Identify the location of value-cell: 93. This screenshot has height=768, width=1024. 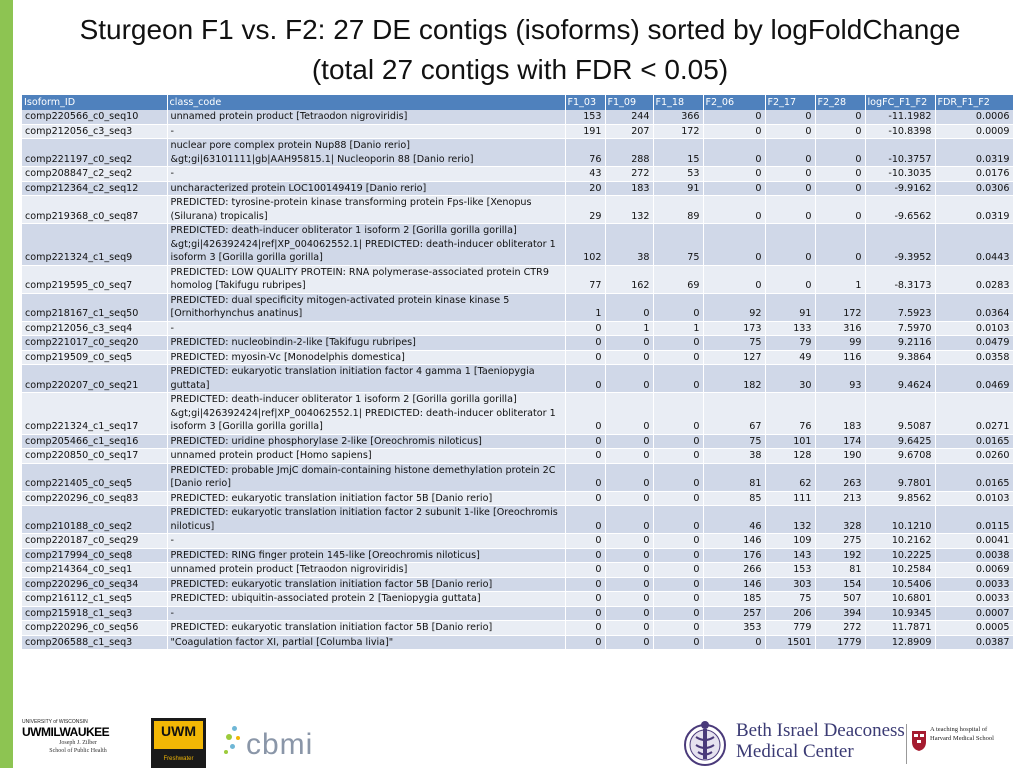
(840, 378).